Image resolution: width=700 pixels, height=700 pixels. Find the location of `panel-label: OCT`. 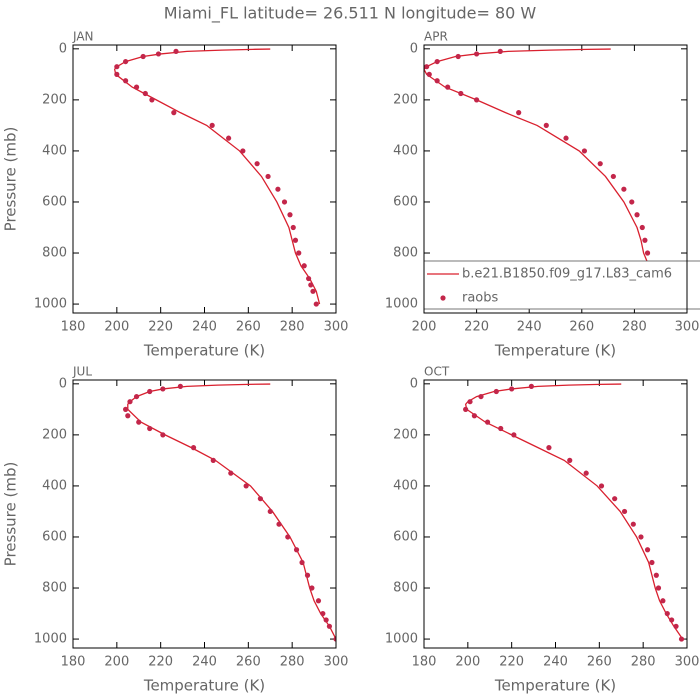

panel-label: OCT is located at coordinates (437, 372).